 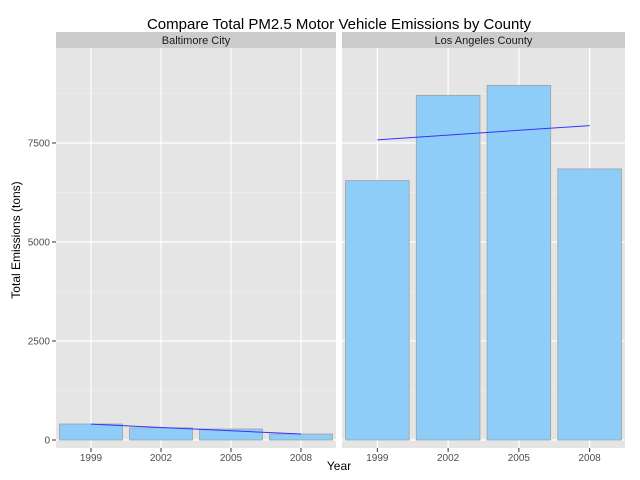 I want to click on facet-strip-label: Los Angeles County, so click(x=484, y=41).